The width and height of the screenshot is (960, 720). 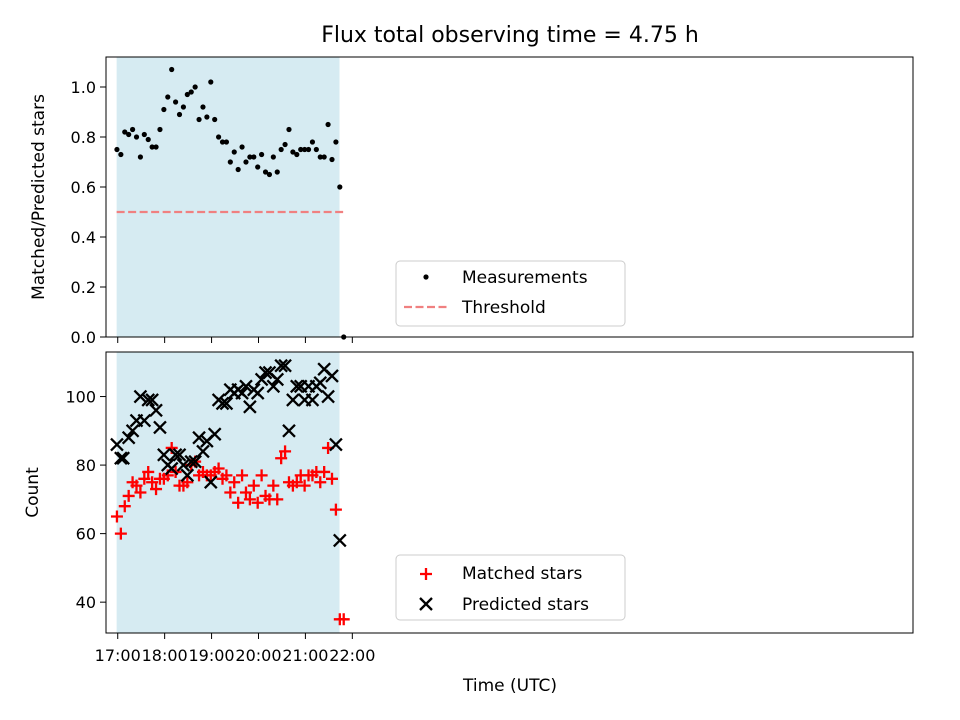 I want to click on bottom-xtick-label: 22:00, so click(x=352, y=655).